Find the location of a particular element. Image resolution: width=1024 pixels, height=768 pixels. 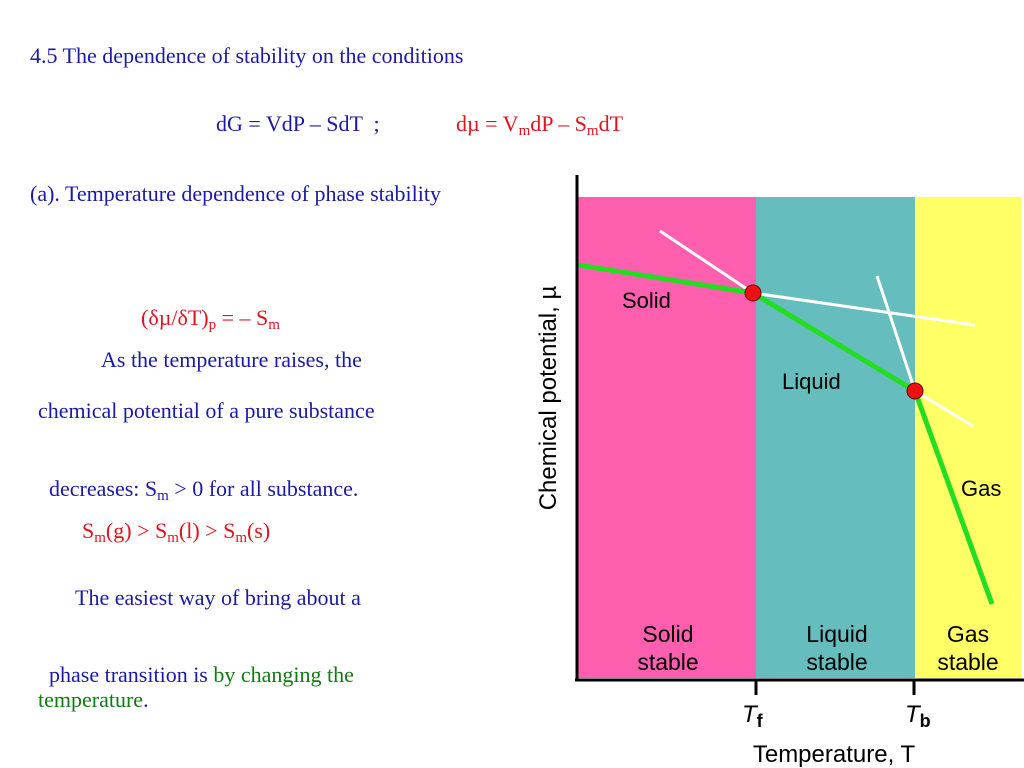

chemical-potential-equation: dµ = VmdP – SmdT is located at coordinates (540, 125).